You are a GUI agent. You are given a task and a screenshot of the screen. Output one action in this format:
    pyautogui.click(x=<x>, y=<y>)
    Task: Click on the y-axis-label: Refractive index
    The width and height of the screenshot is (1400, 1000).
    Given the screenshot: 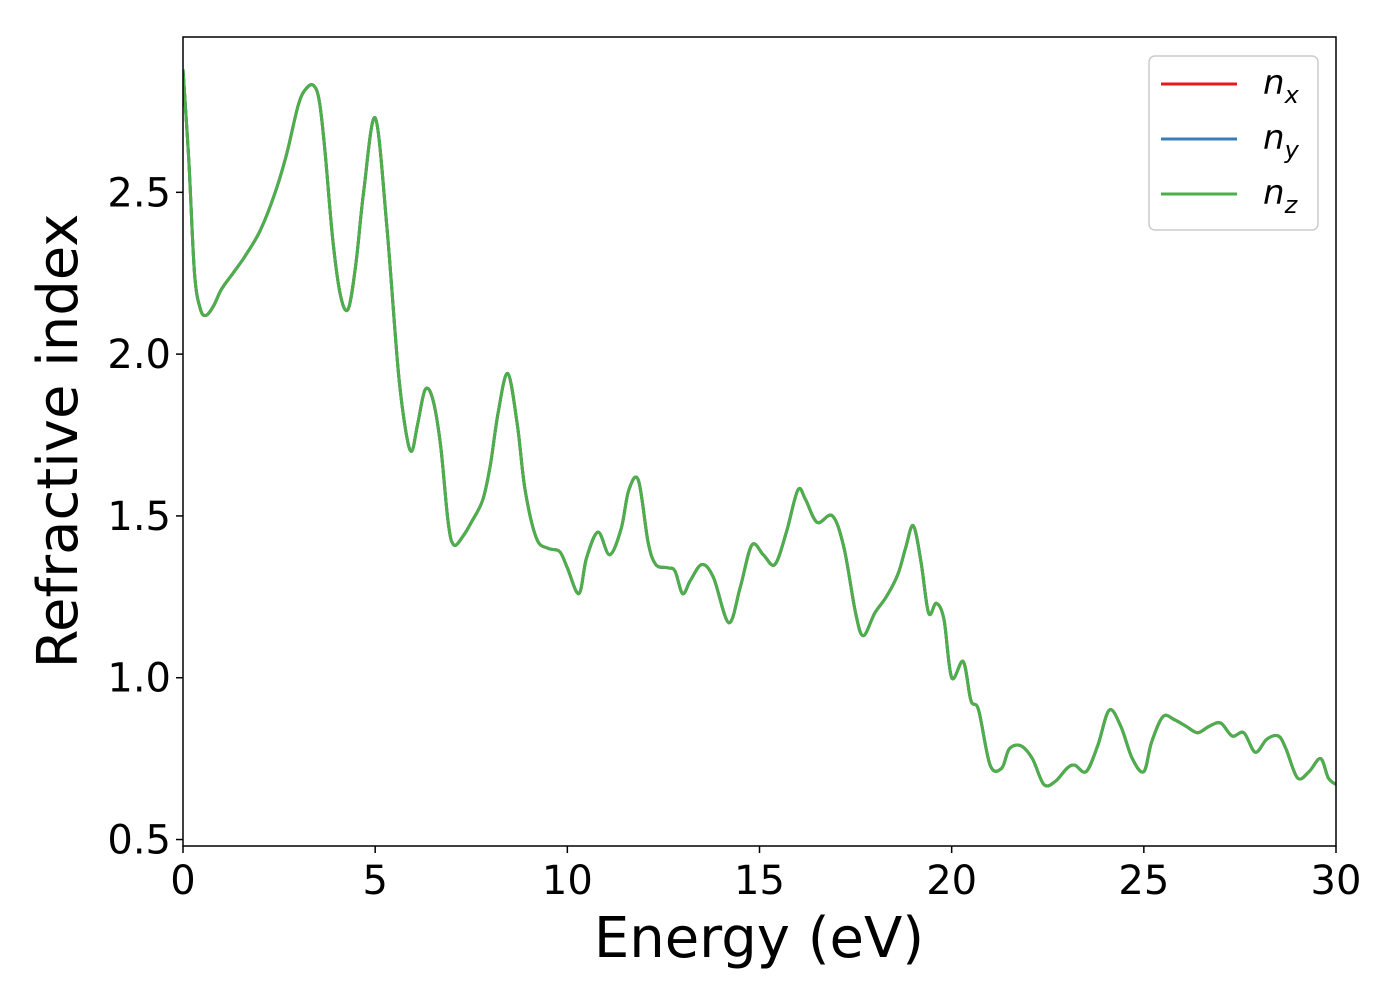 What is the action you would take?
    pyautogui.click(x=58, y=441)
    